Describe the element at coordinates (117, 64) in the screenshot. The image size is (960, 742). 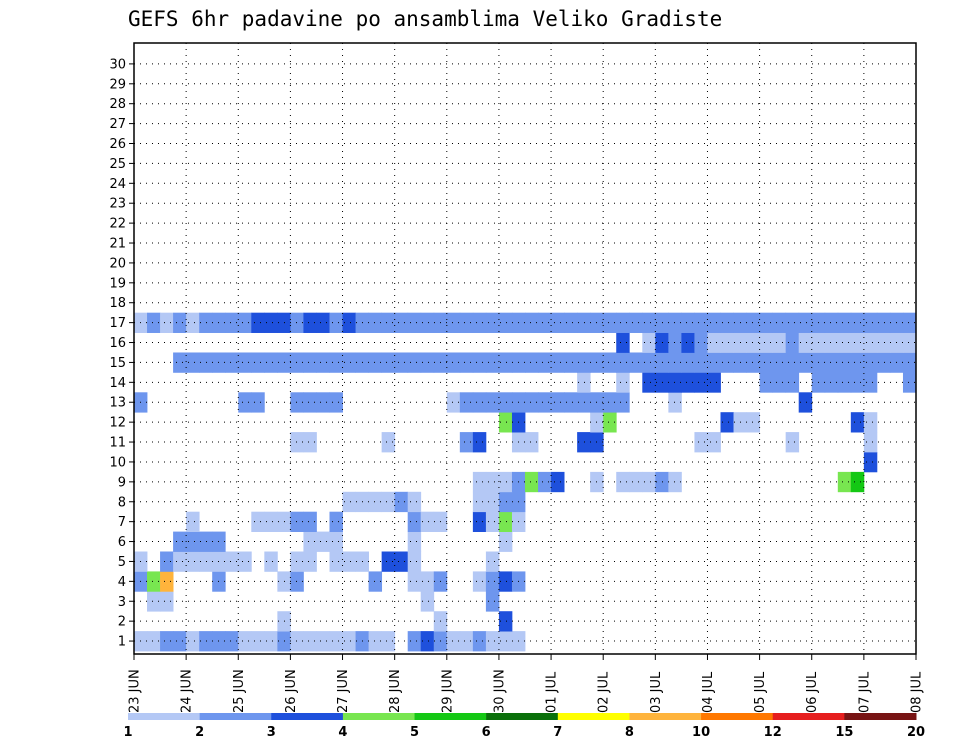
I see `y-tick-label: 30` at that location.